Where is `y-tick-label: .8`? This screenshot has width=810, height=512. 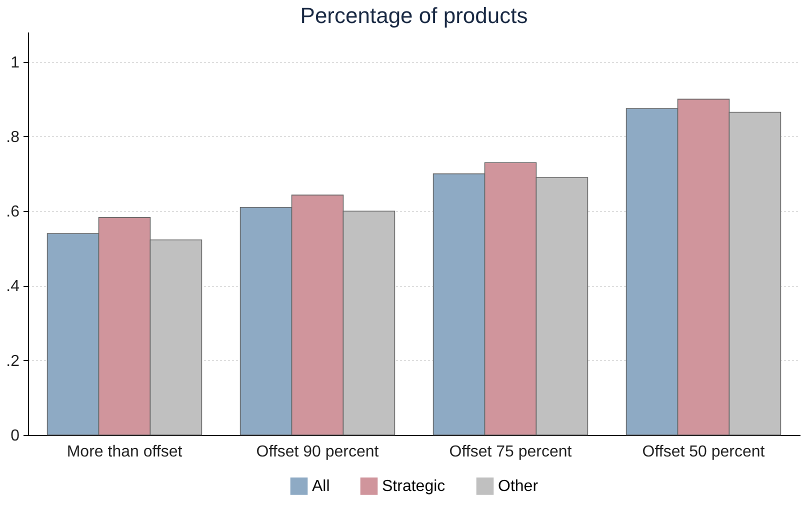 y-tick-label: .8 is located at coordinates (13, 137).